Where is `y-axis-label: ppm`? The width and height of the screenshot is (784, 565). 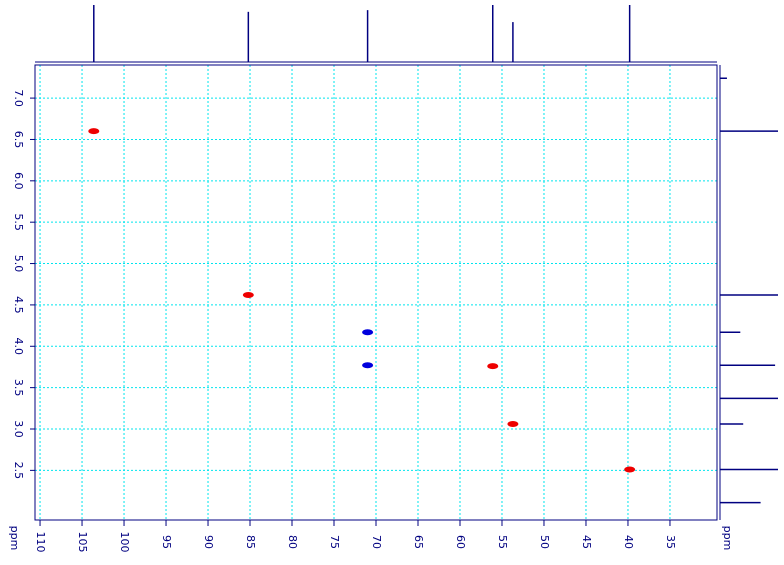 y-axis-label: ppm is located at coordinates (14, 538).